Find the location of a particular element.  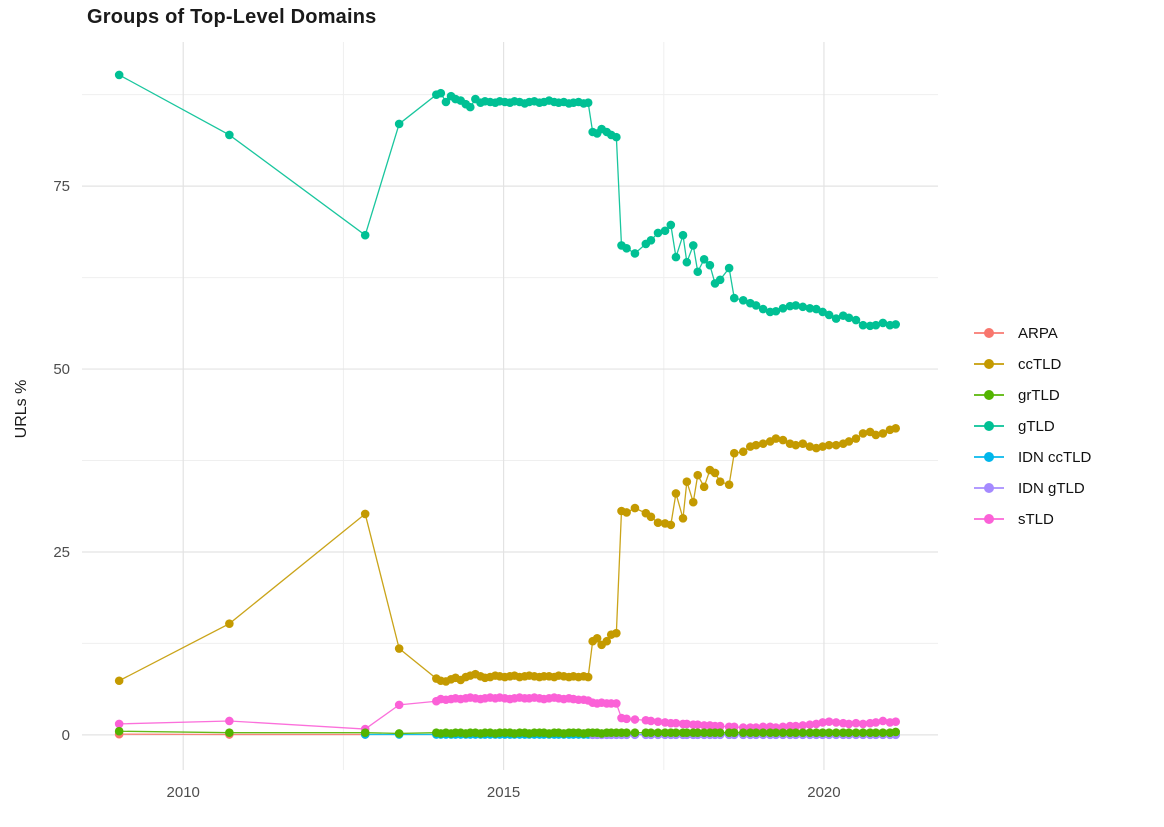

legend-label: ccTLD is located at coordinates (1040, 364).